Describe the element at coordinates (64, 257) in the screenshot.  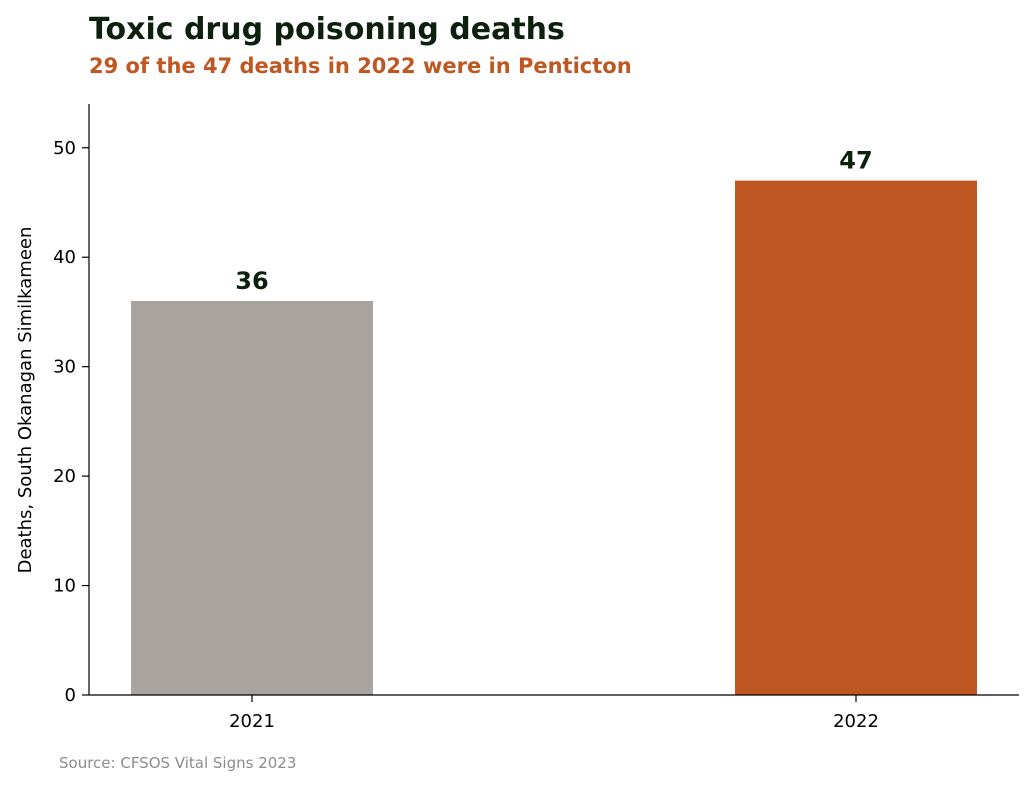
I see `y-tick-label: 40` at that location.